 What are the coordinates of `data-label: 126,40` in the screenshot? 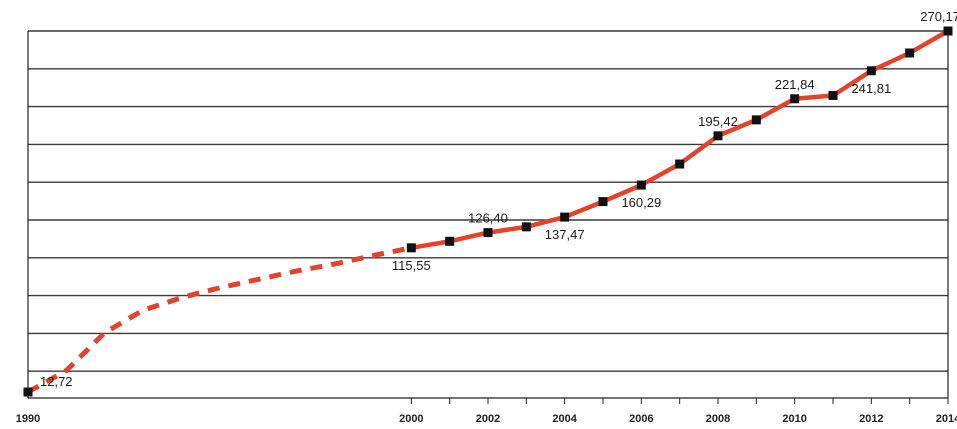 It's located at (488, 218).